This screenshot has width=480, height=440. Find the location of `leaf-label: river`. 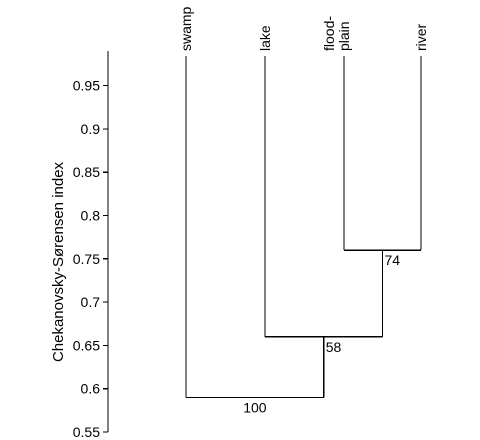

leaf-label: river is located at coordinates (421, 37).